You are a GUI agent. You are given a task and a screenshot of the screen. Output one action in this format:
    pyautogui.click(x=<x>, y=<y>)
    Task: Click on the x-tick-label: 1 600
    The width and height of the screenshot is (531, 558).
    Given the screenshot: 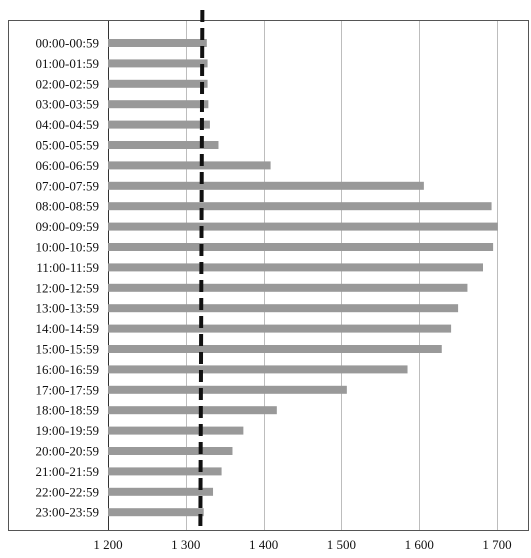 What is the action you would take?
    pyautogui.click(x=419, y=544)
    